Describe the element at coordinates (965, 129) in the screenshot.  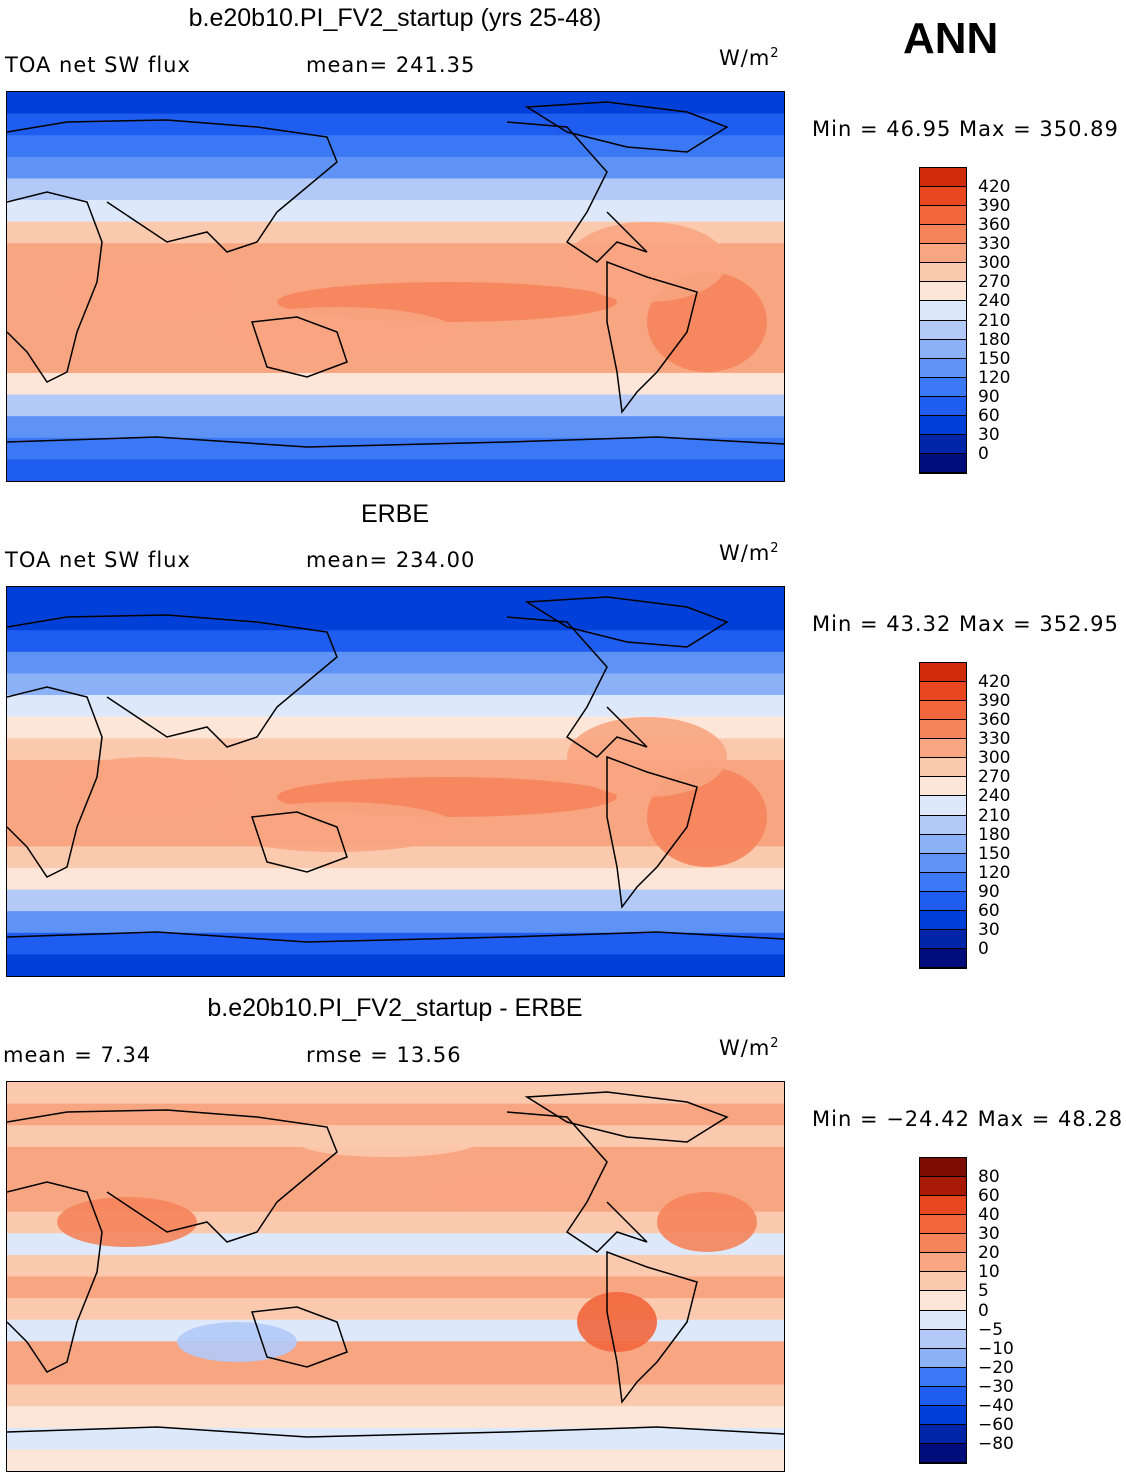
I see `panel1-min-max: Min = 46.95 Max = 350.89` at that location.